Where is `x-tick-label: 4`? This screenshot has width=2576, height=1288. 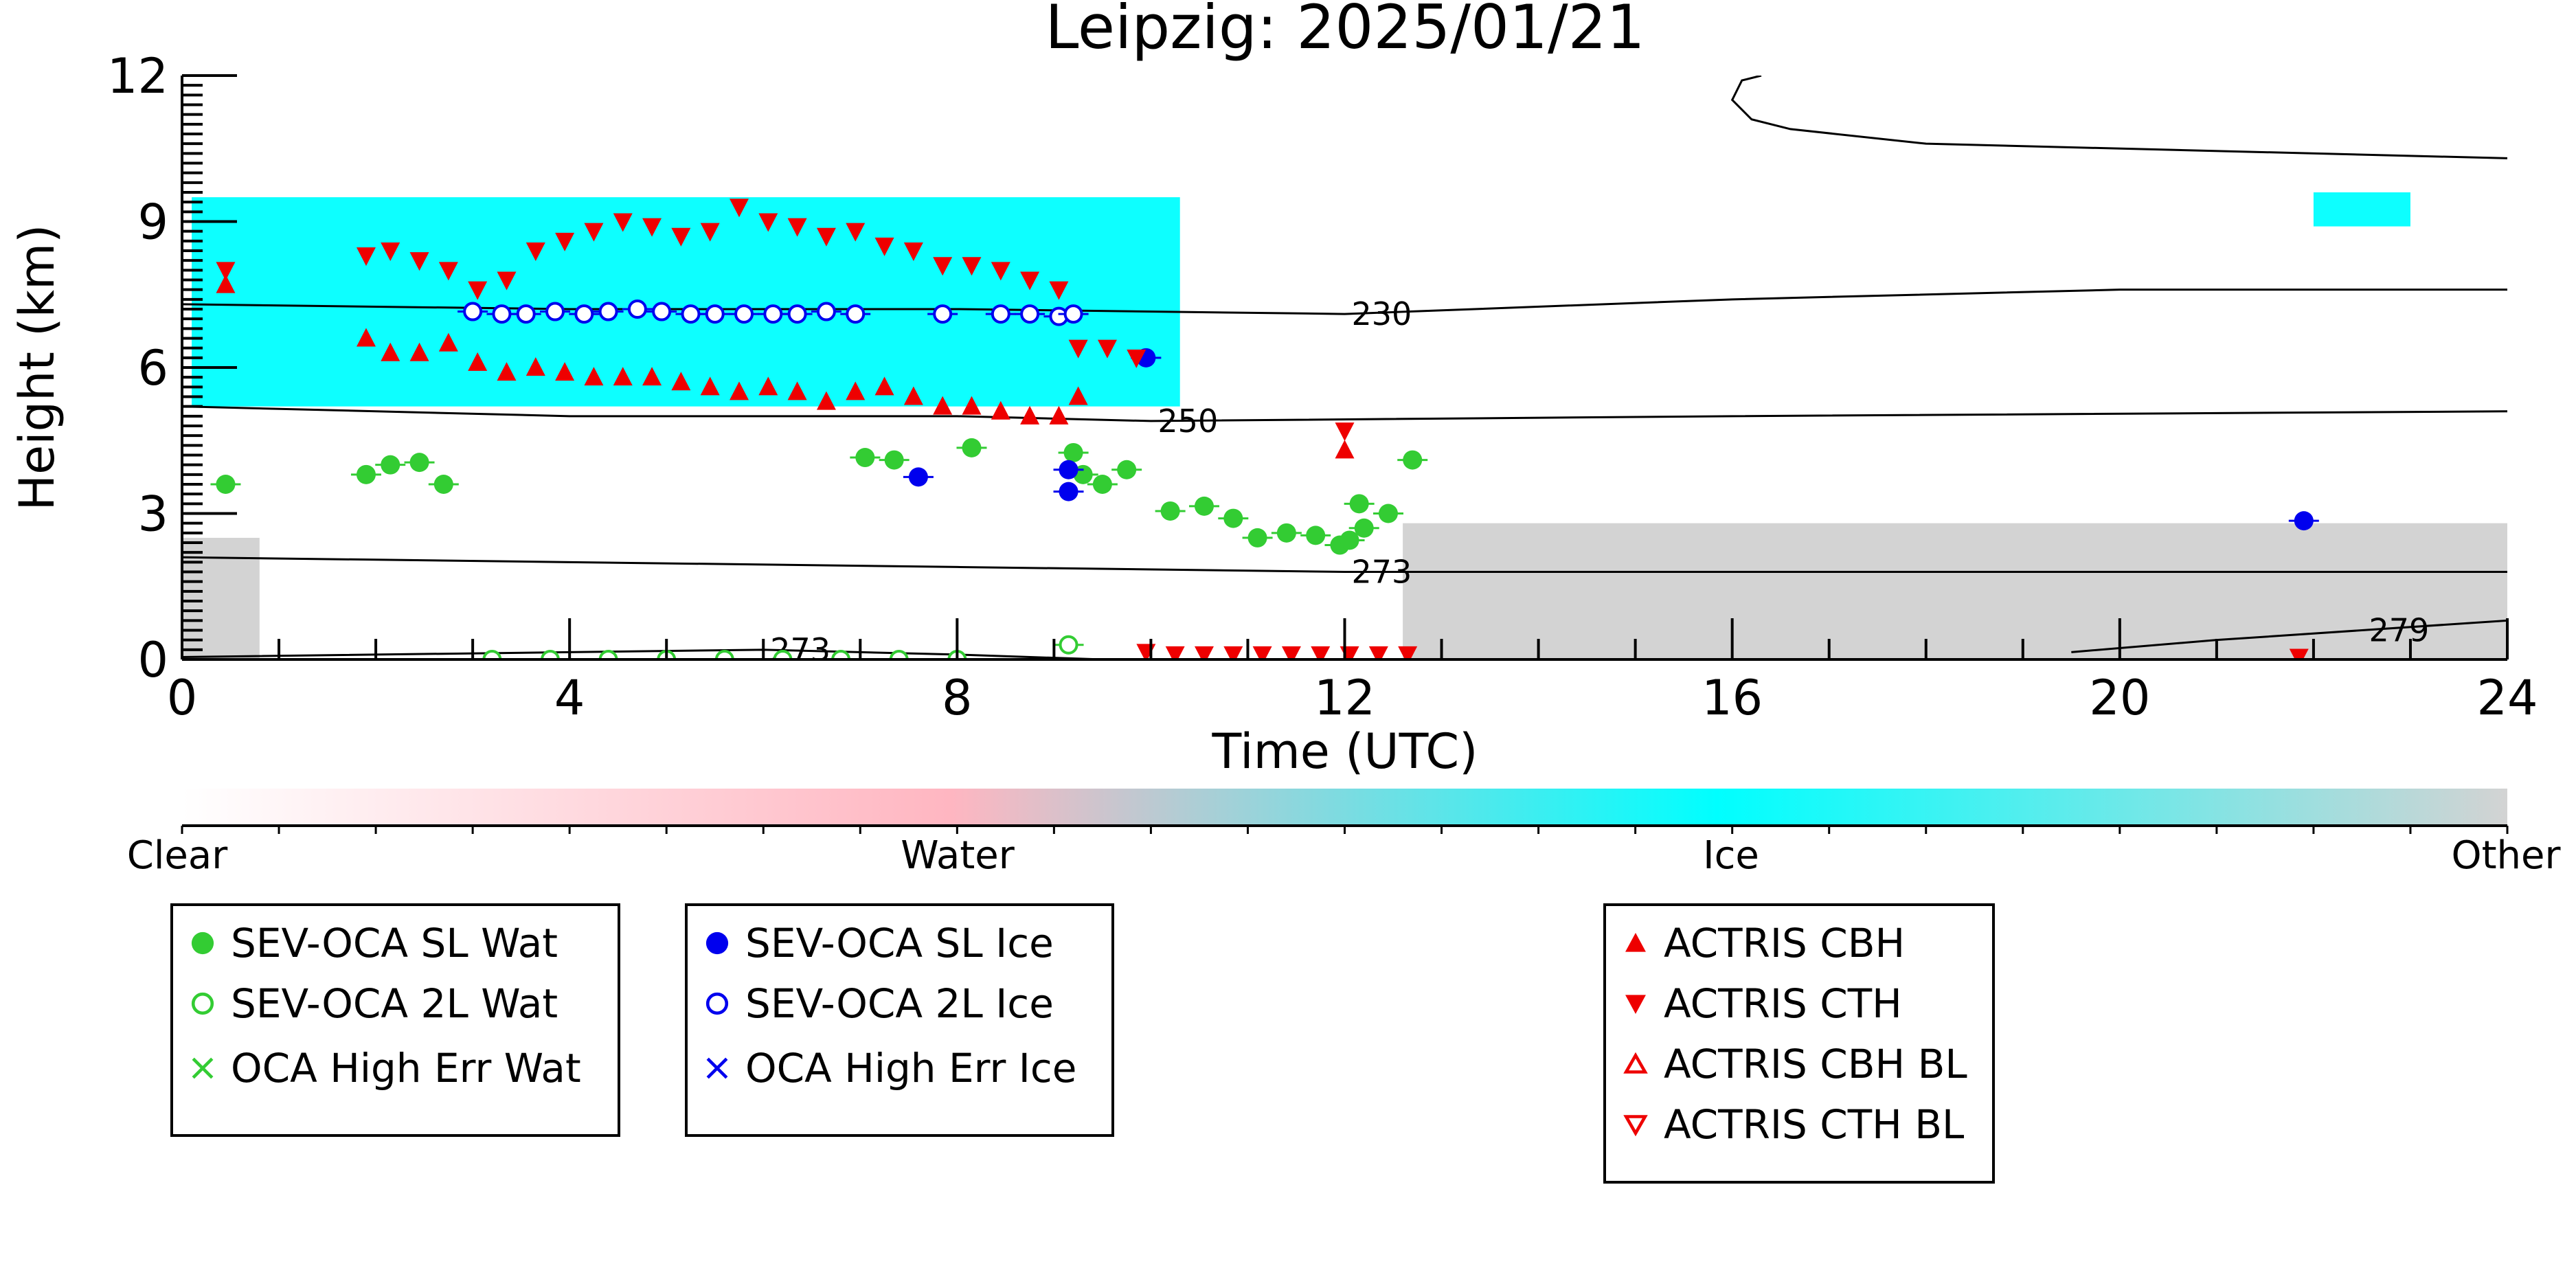
x-tick-label: 4 is located at coordinates (569, 698).